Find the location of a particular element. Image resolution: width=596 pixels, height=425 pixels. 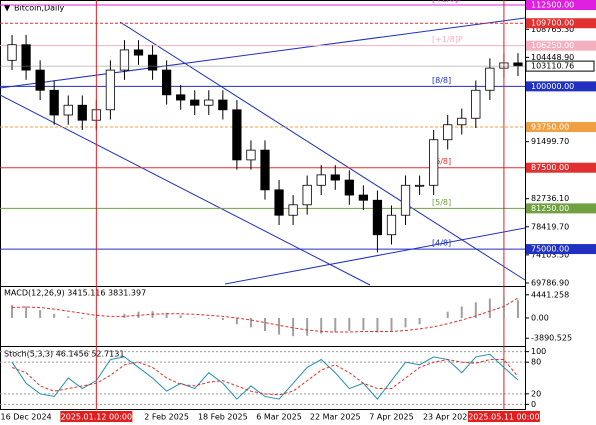

y-tick-label: 80 is located at coordinates (536, 362).